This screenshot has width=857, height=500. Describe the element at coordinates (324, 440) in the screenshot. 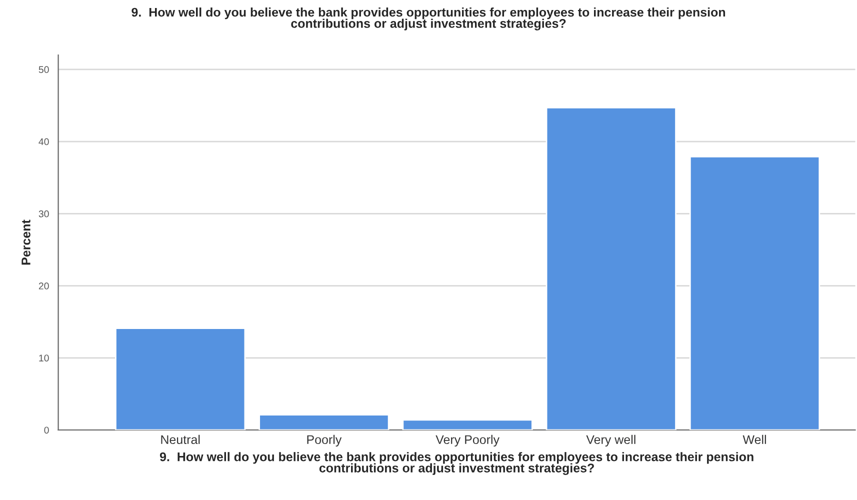

I see `x-tick-label: Poorly` at that location.